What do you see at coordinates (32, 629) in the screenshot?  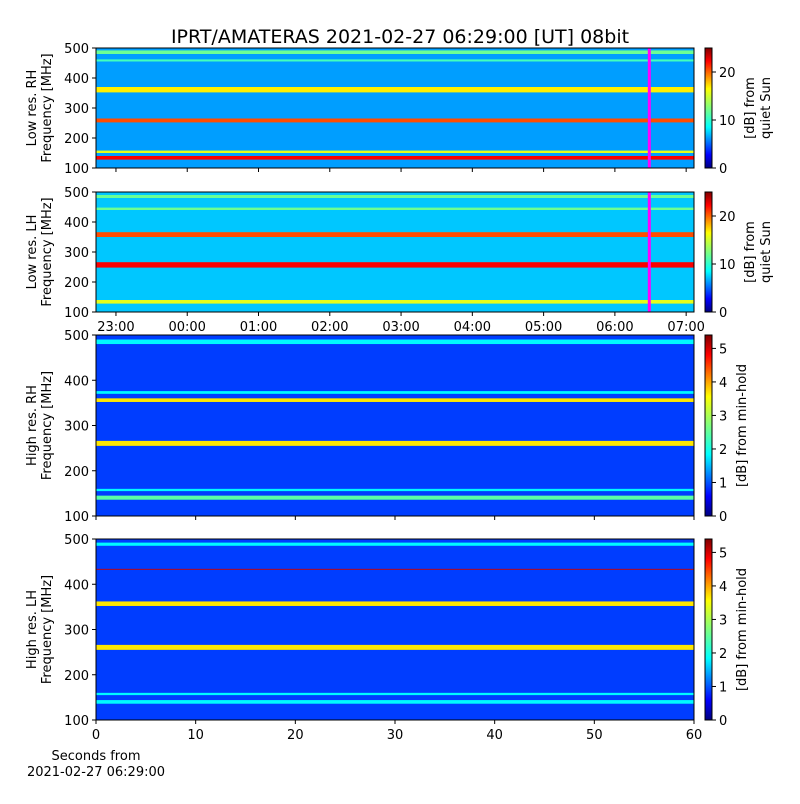 I see `y-axis-label: High res. LH` at bounding box center [32, 629].